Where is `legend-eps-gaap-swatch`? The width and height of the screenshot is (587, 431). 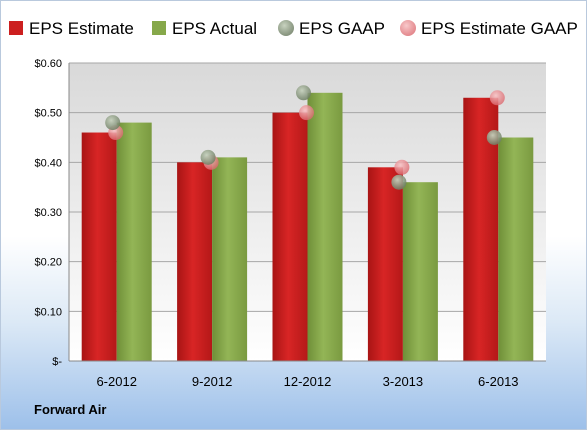
legend-eps-gaap-swatch is located at coordinates (286, 28).